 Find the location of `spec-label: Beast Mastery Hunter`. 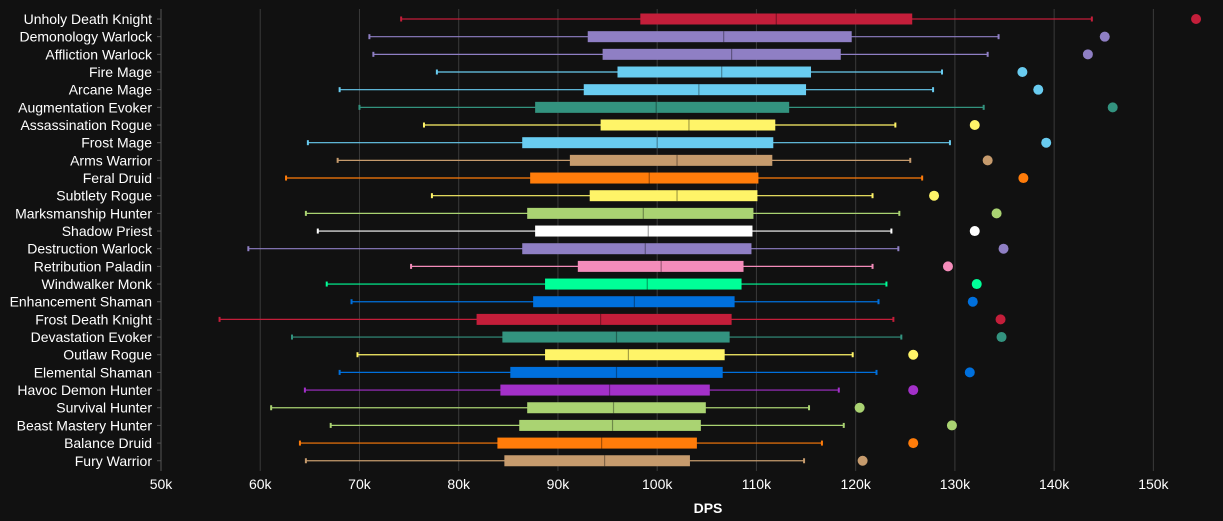

spec-label: Beast Mastery Hunter is located at coordinates (85, 425).